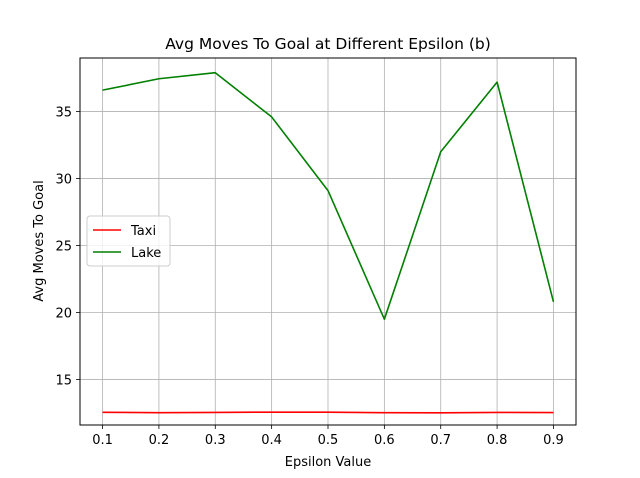 Image resolution: width=640 pixels, height=478 pixels. Describe the element at coordinates (63, 247) in the screenshot. I see `y-tick-label: 25` at that location.